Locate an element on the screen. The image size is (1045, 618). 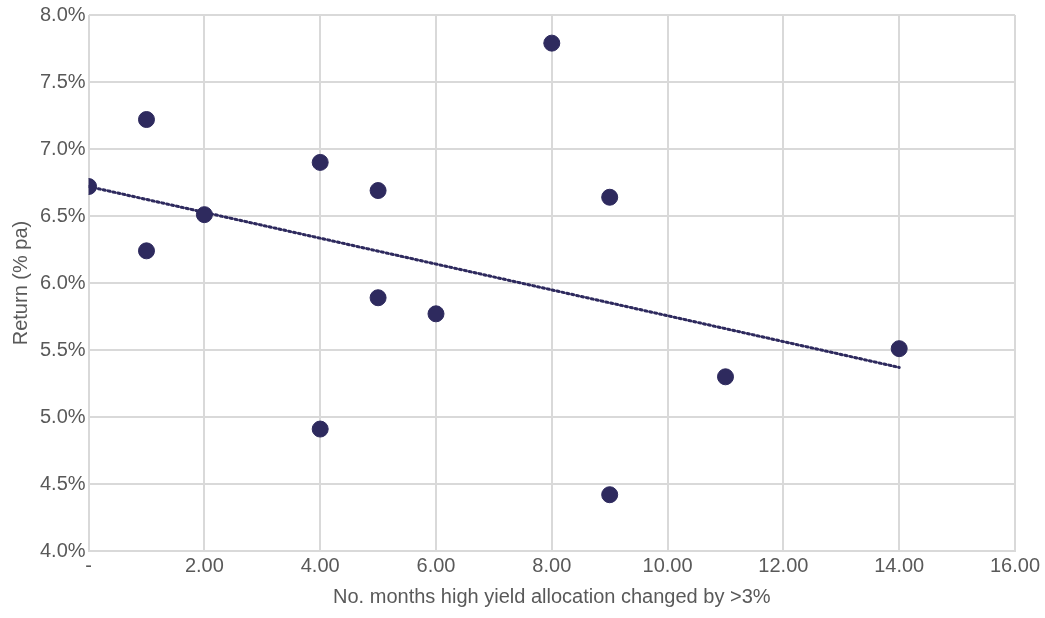
y-tick-label: 8.0% is located at coordinates (62, 13).